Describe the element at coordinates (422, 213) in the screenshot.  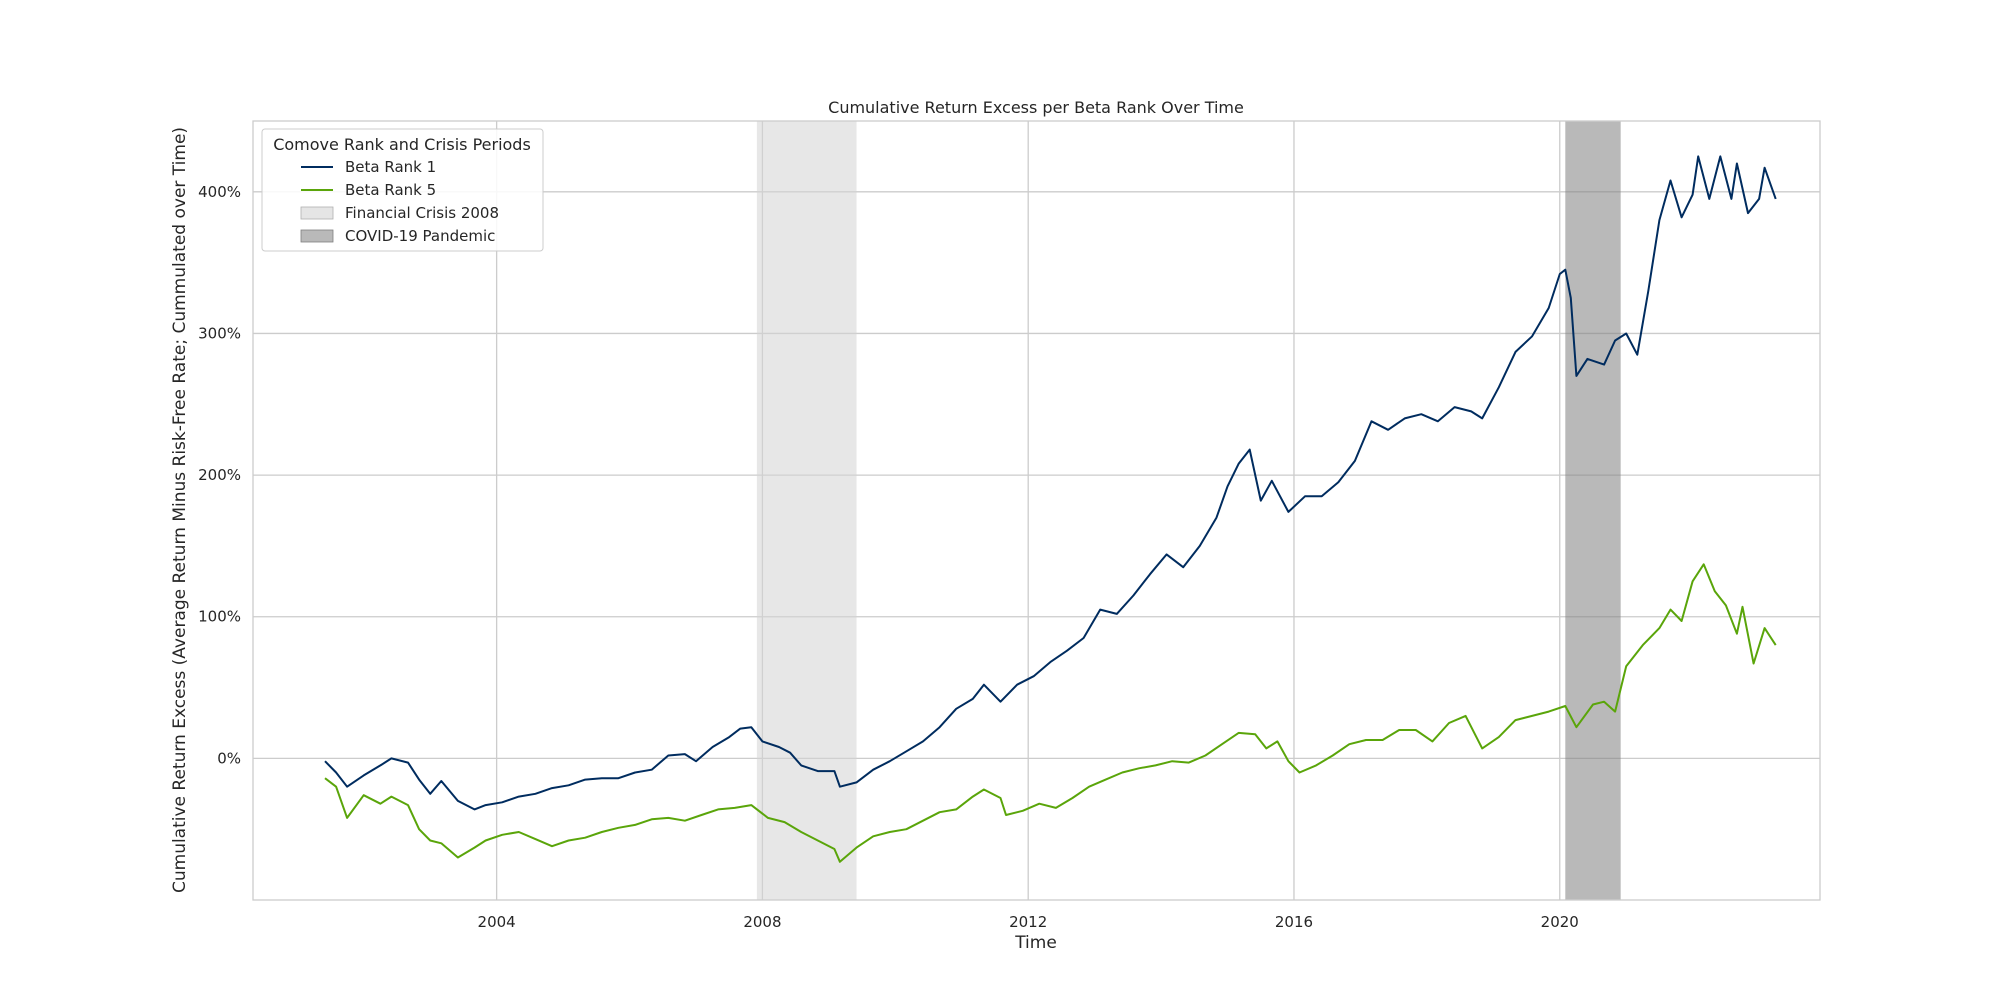
I see `legend-label-financial-crisis: Financial Crisis 2008` at that location.